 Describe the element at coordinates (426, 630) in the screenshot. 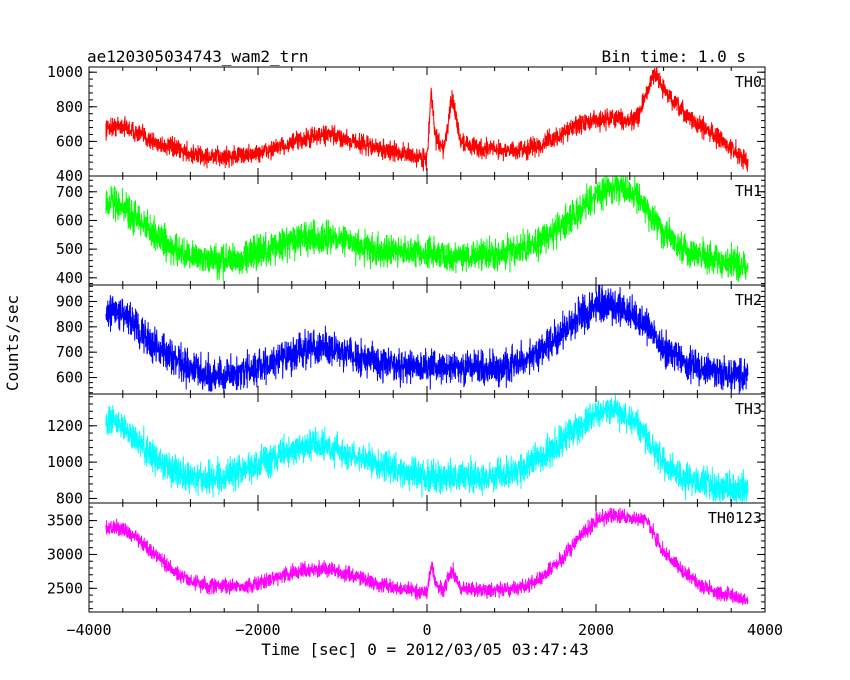

I see `x-tick-label: 0` at that location.